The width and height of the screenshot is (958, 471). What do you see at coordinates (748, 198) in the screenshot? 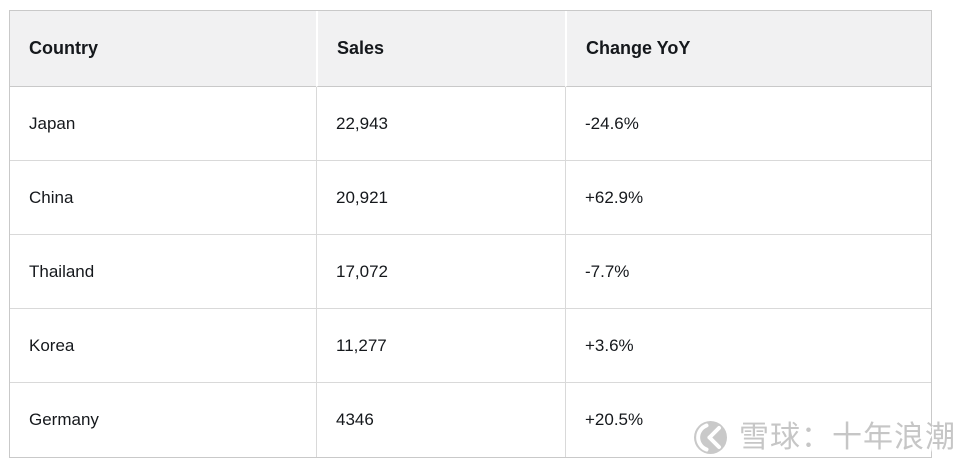
I see `cell-change-yoy: +62.9%` at bounding box center [748, 198].